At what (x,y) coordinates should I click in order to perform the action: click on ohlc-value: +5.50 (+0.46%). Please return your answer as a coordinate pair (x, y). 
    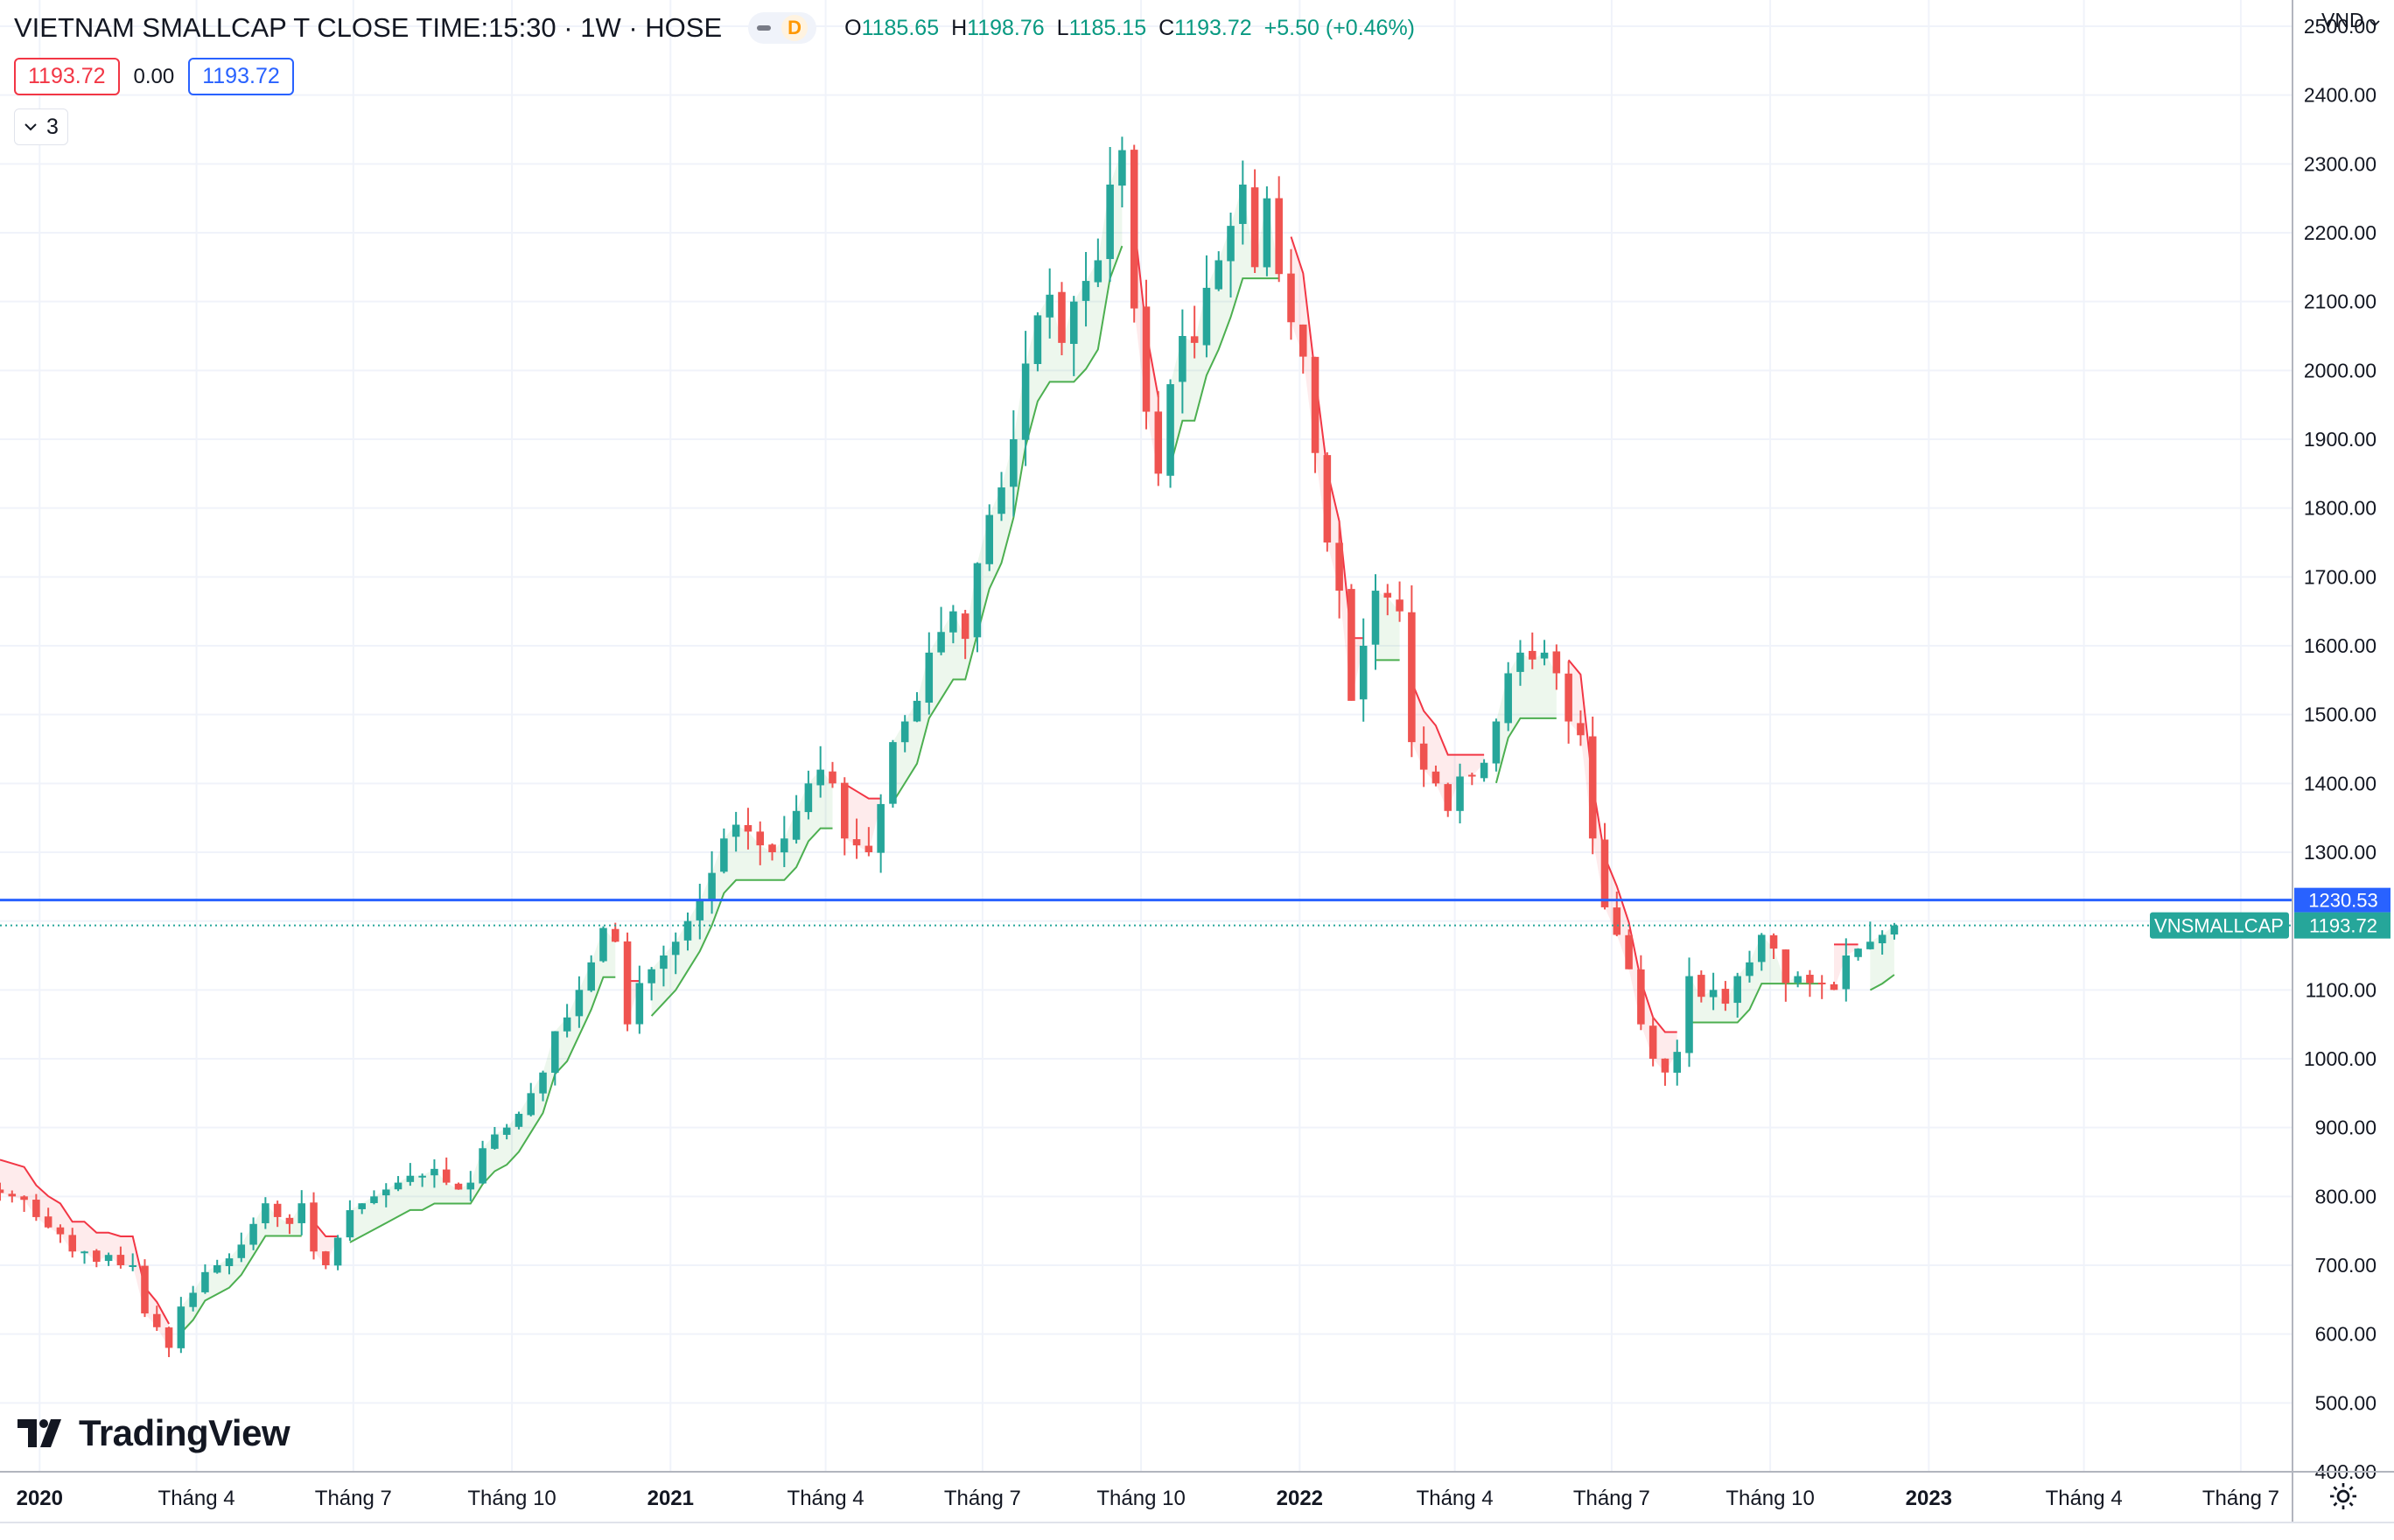
    Looking at the image, I should click on (1340, 27).